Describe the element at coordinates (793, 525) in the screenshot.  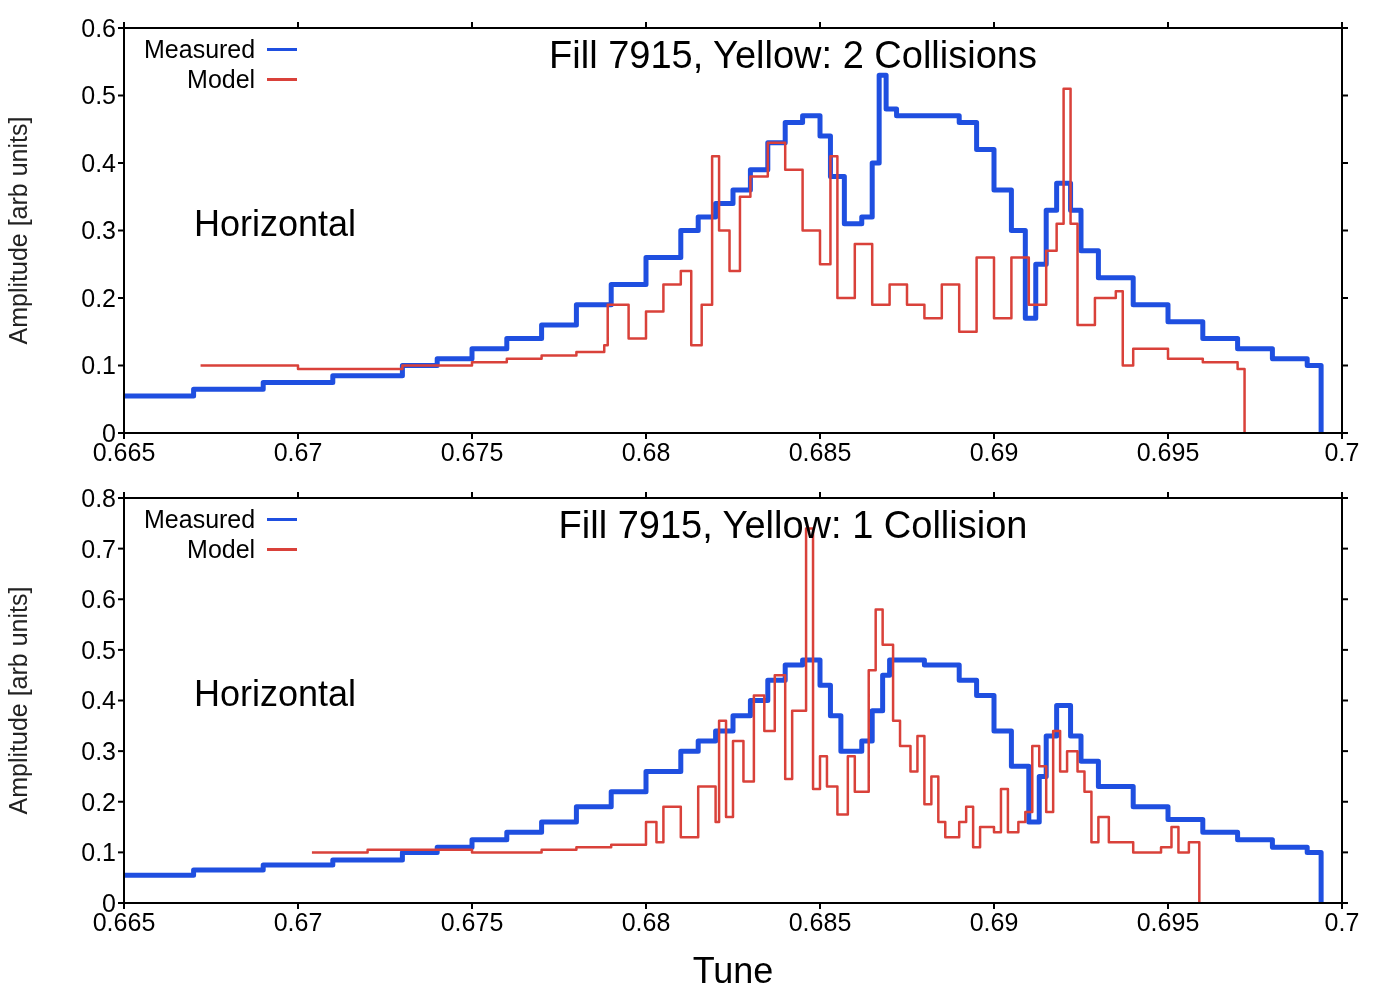
I see `chart-title: Fill 7915, Yellow: 1 Collision` at that location.